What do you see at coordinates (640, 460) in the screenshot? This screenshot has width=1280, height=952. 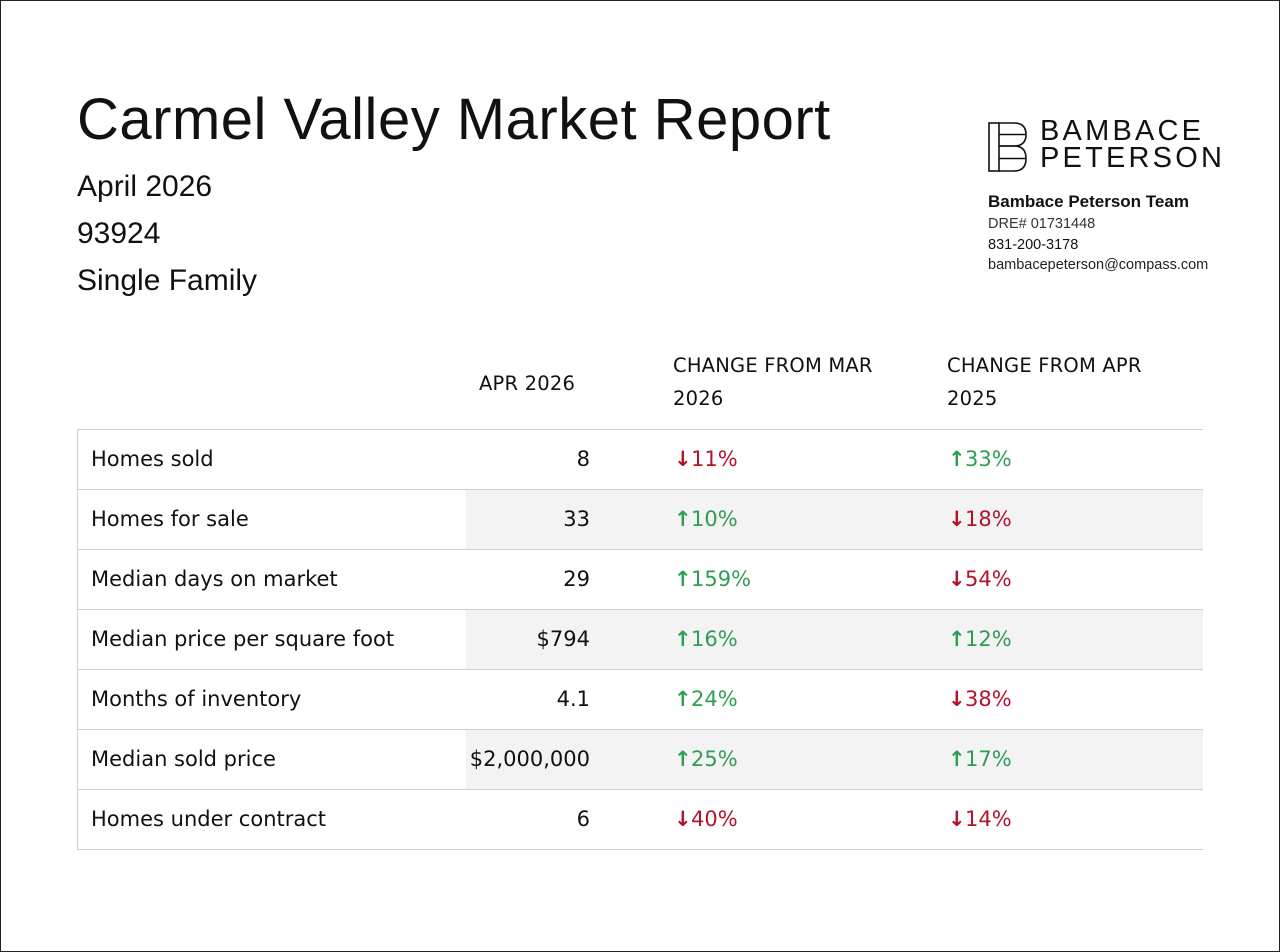 I see `table-row: Homes sold 8 ↓11% ↑33%` at bounding box center [640, 460].